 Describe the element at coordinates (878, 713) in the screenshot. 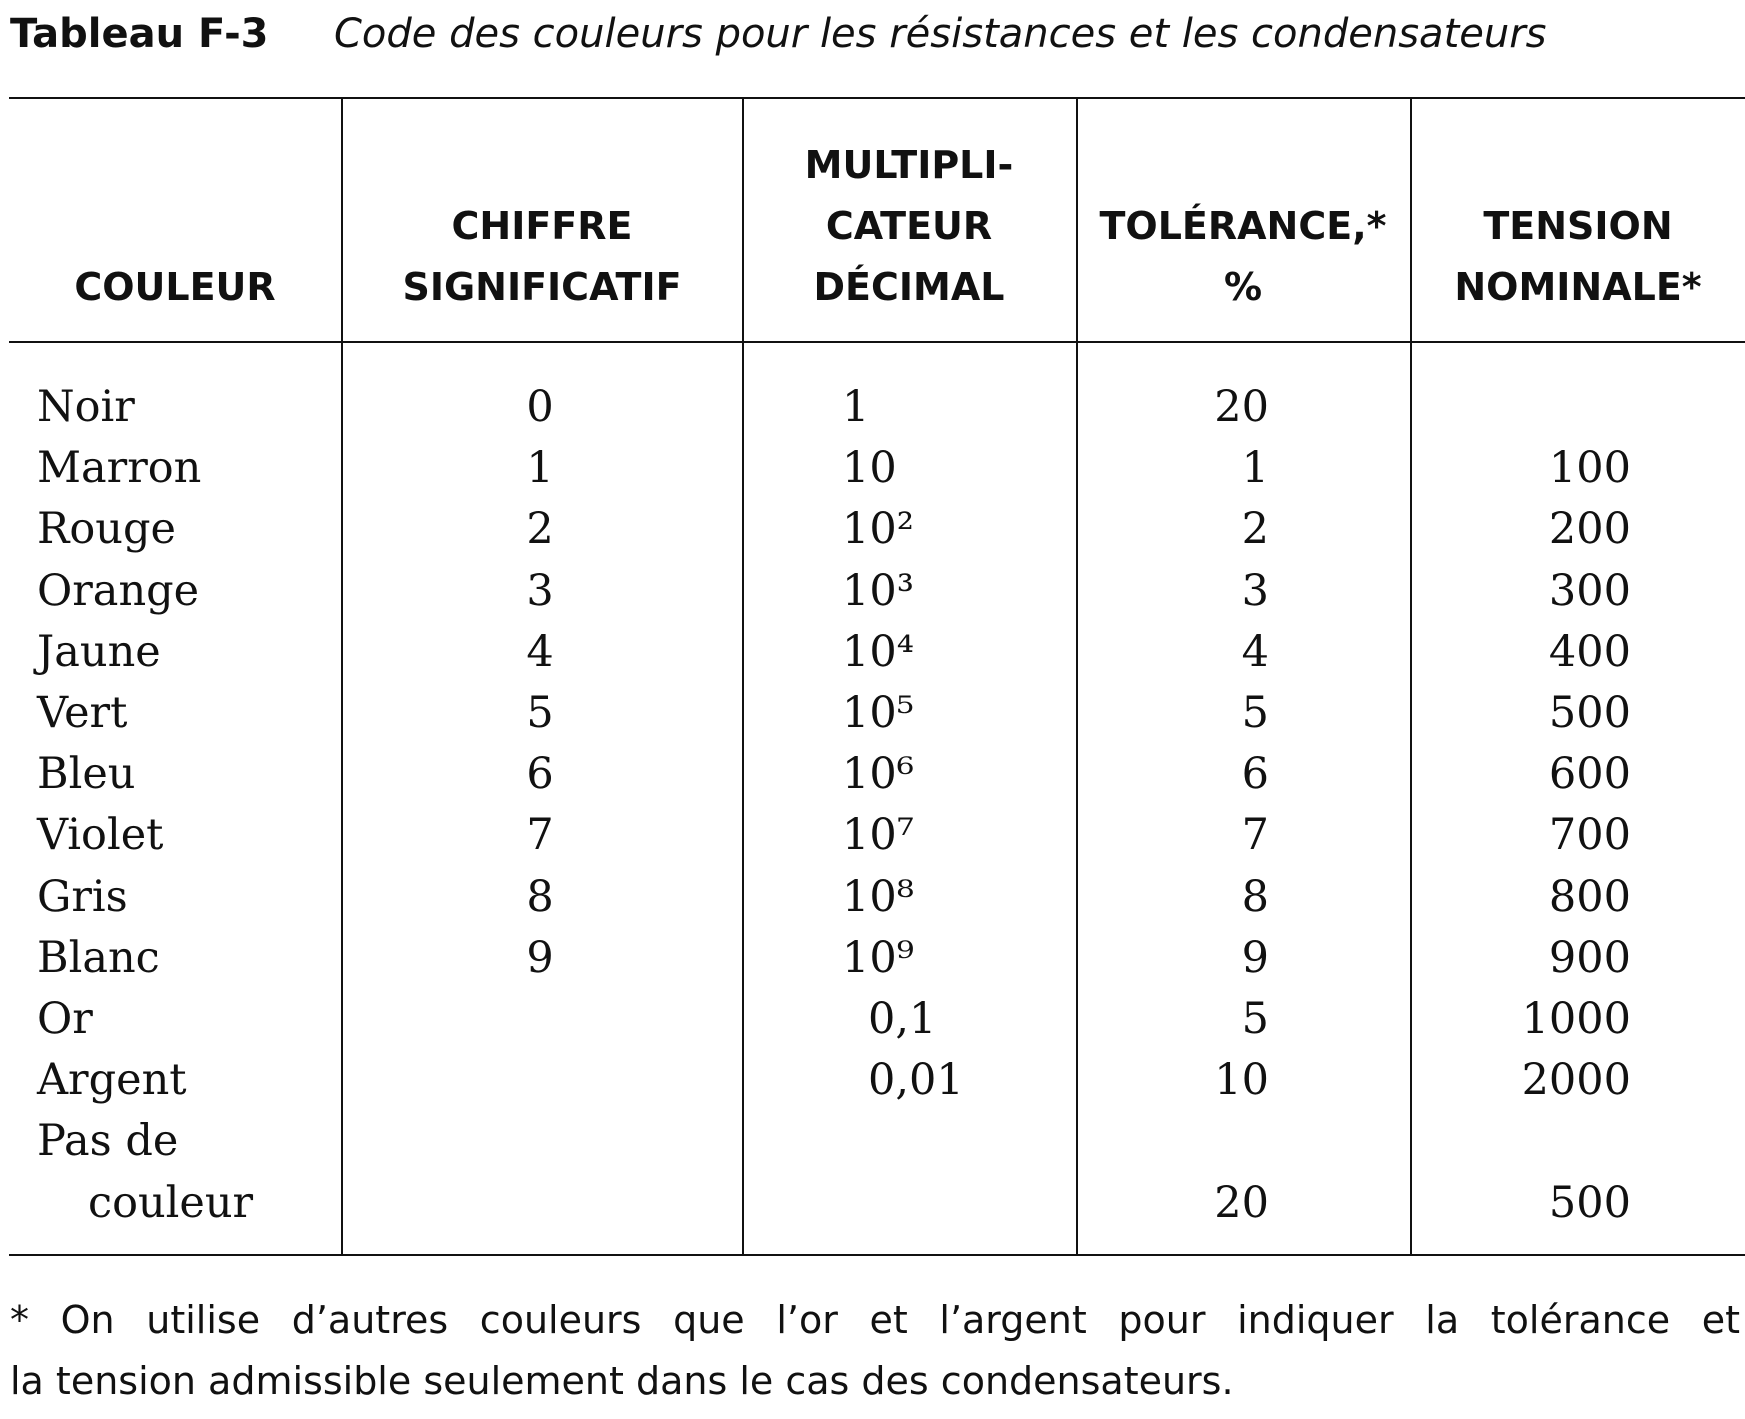

I see `cell-value: 10⁵` at that location.